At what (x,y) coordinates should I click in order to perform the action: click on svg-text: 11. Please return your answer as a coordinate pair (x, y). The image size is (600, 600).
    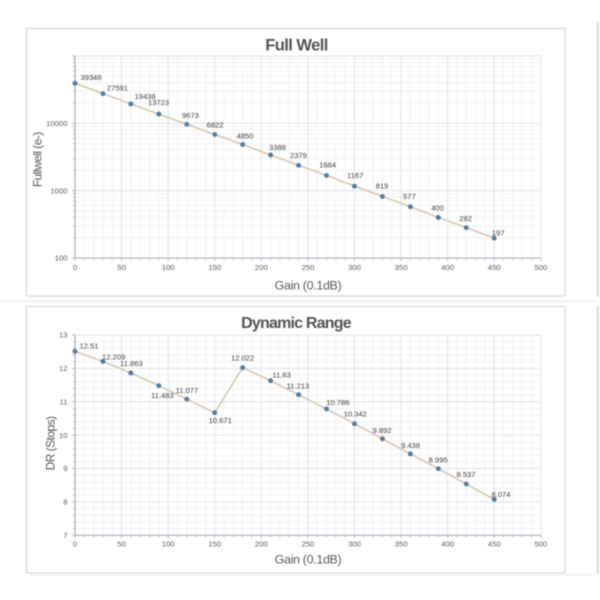
    Looking at the image, I should click on (64, 401).